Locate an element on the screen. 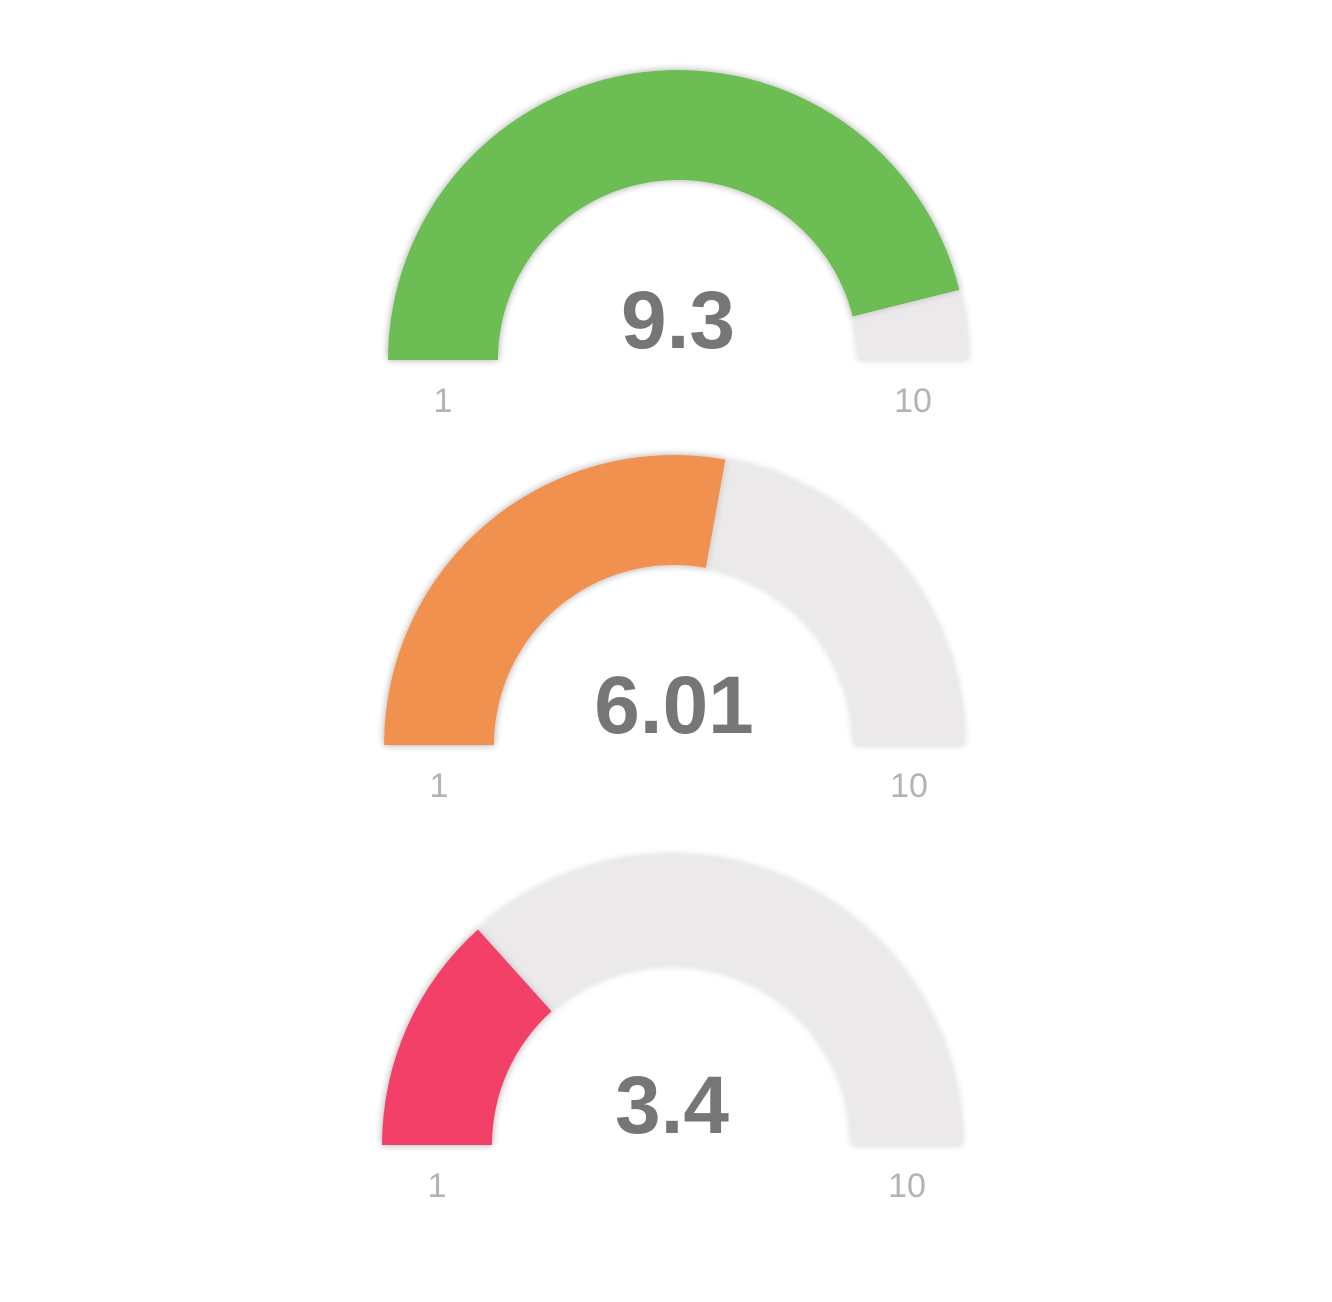 This screenshot has height=1302, width=1332. gauge-3-min-label: 1 is located at coordinates (437, 1186).